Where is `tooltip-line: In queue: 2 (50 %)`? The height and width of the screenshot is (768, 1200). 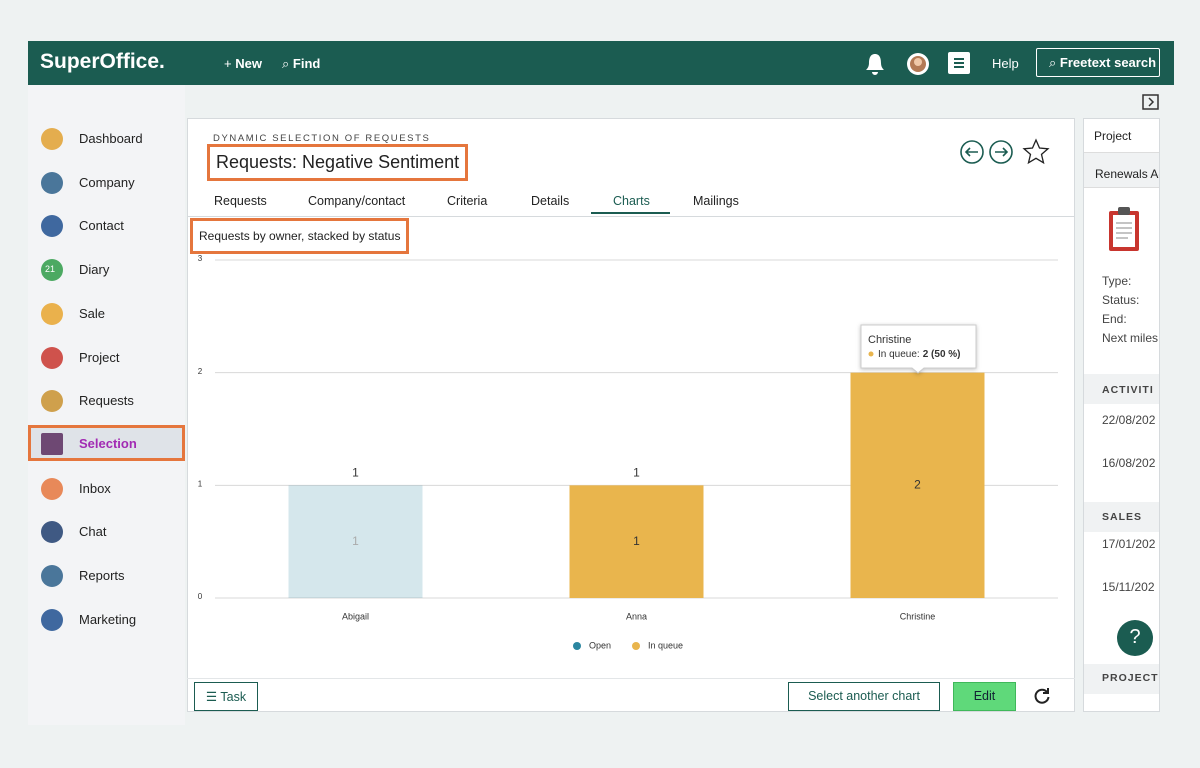 tooltip-line: In queue: 2 (50 %) is located at coordinates (919, 354).